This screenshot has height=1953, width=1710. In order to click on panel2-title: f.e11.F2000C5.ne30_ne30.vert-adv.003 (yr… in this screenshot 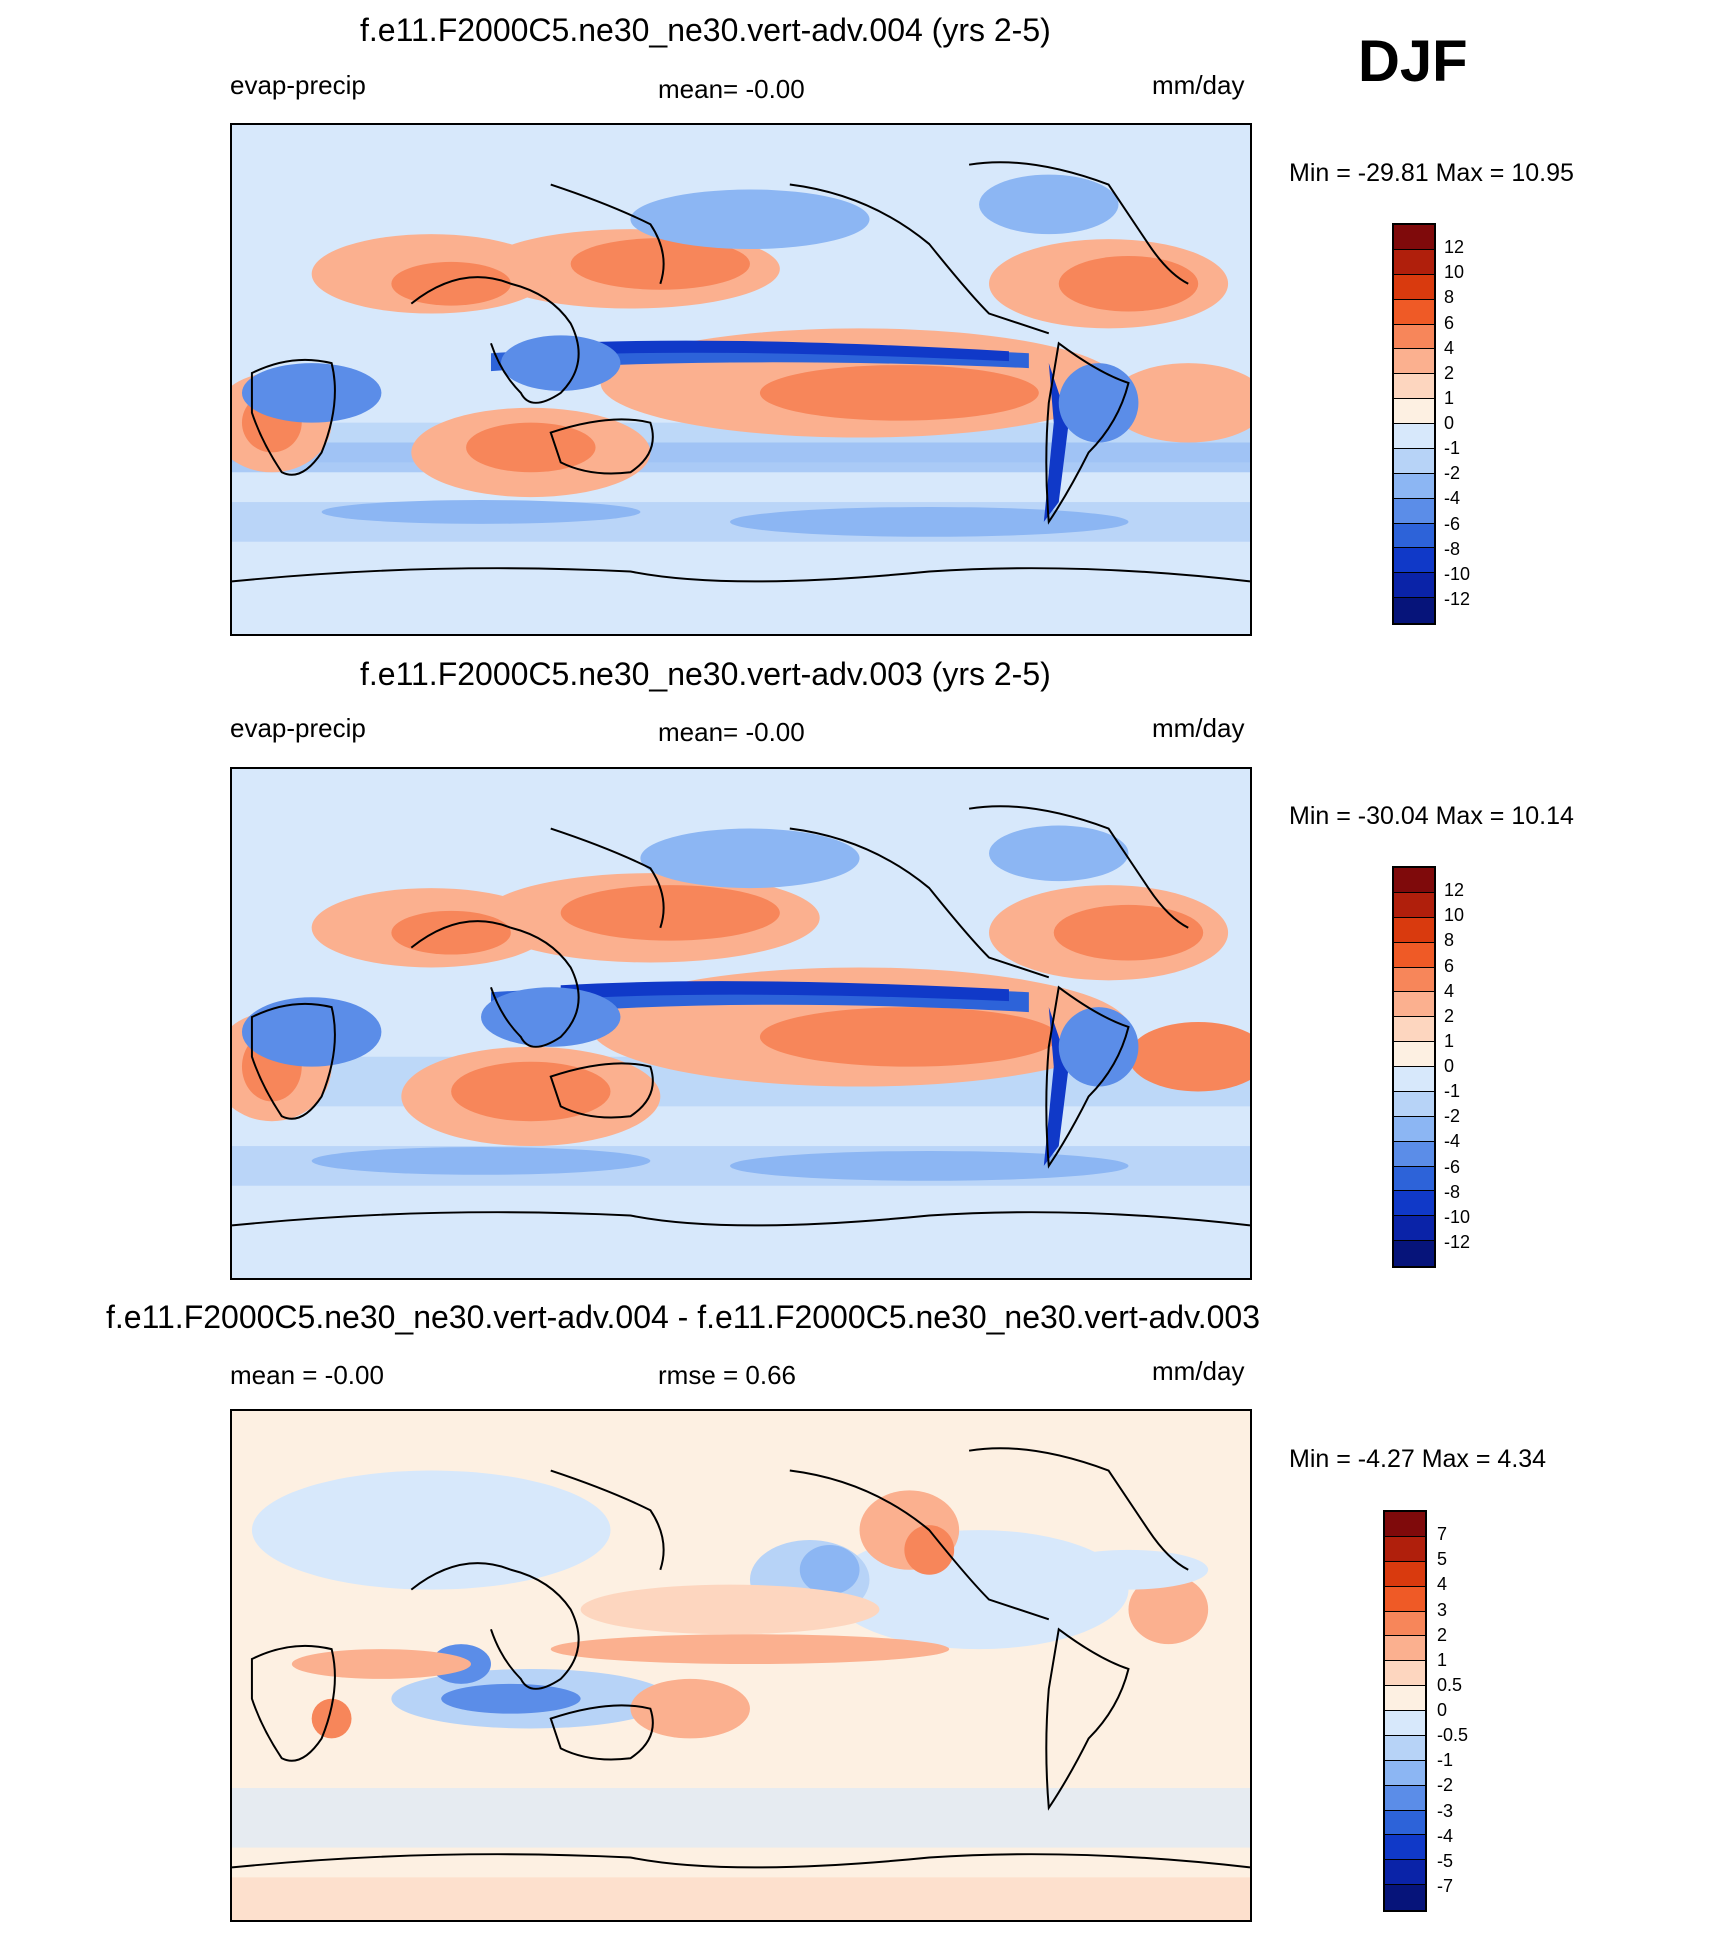, I will do `click(705, 674)`.